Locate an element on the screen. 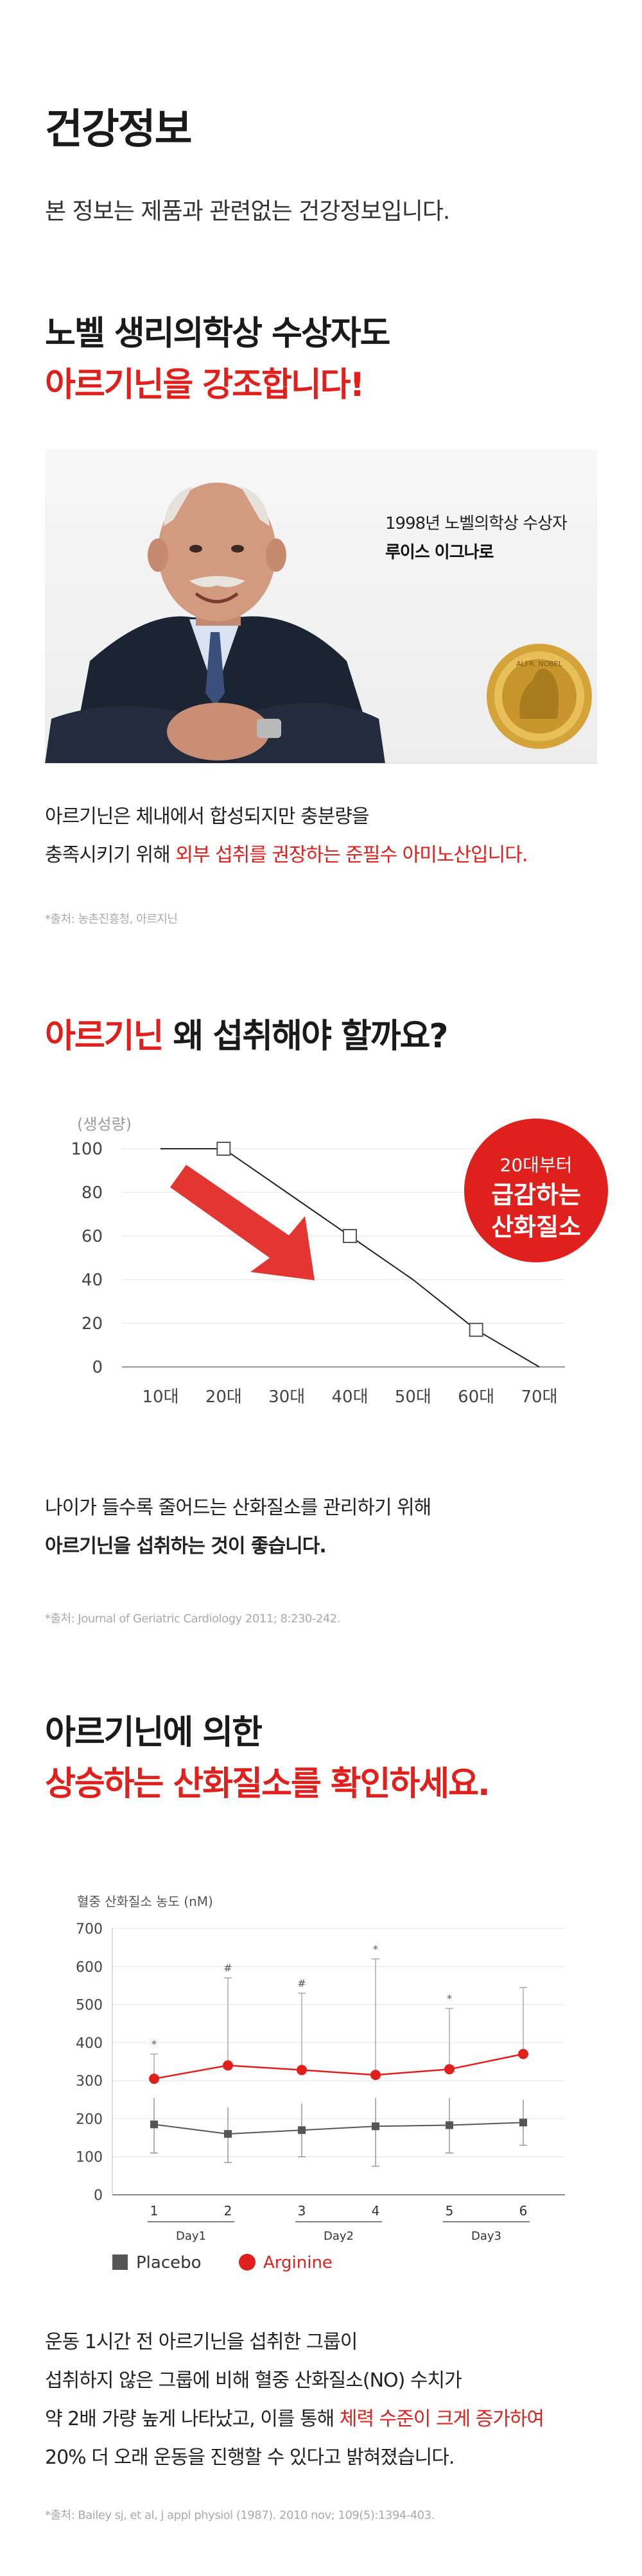 The image size is (642, 2576). chart1-x-tick: 20대 is located at coordinates (223, 1397).